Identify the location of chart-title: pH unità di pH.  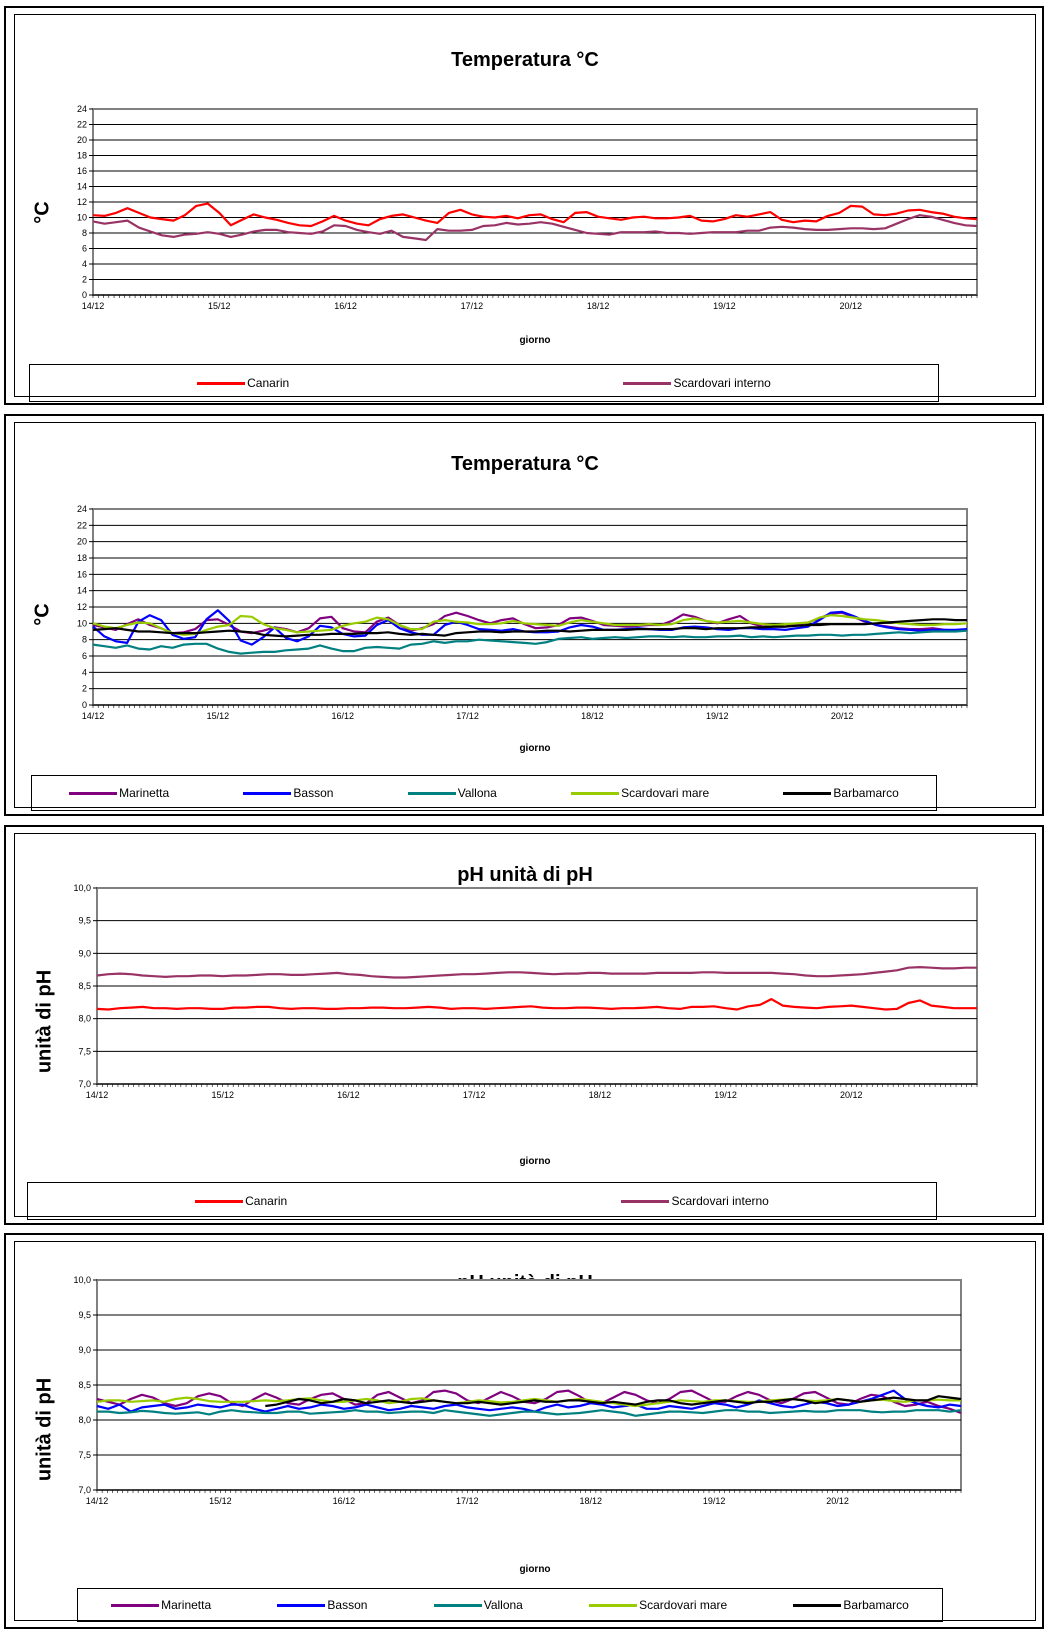
(525, 875).